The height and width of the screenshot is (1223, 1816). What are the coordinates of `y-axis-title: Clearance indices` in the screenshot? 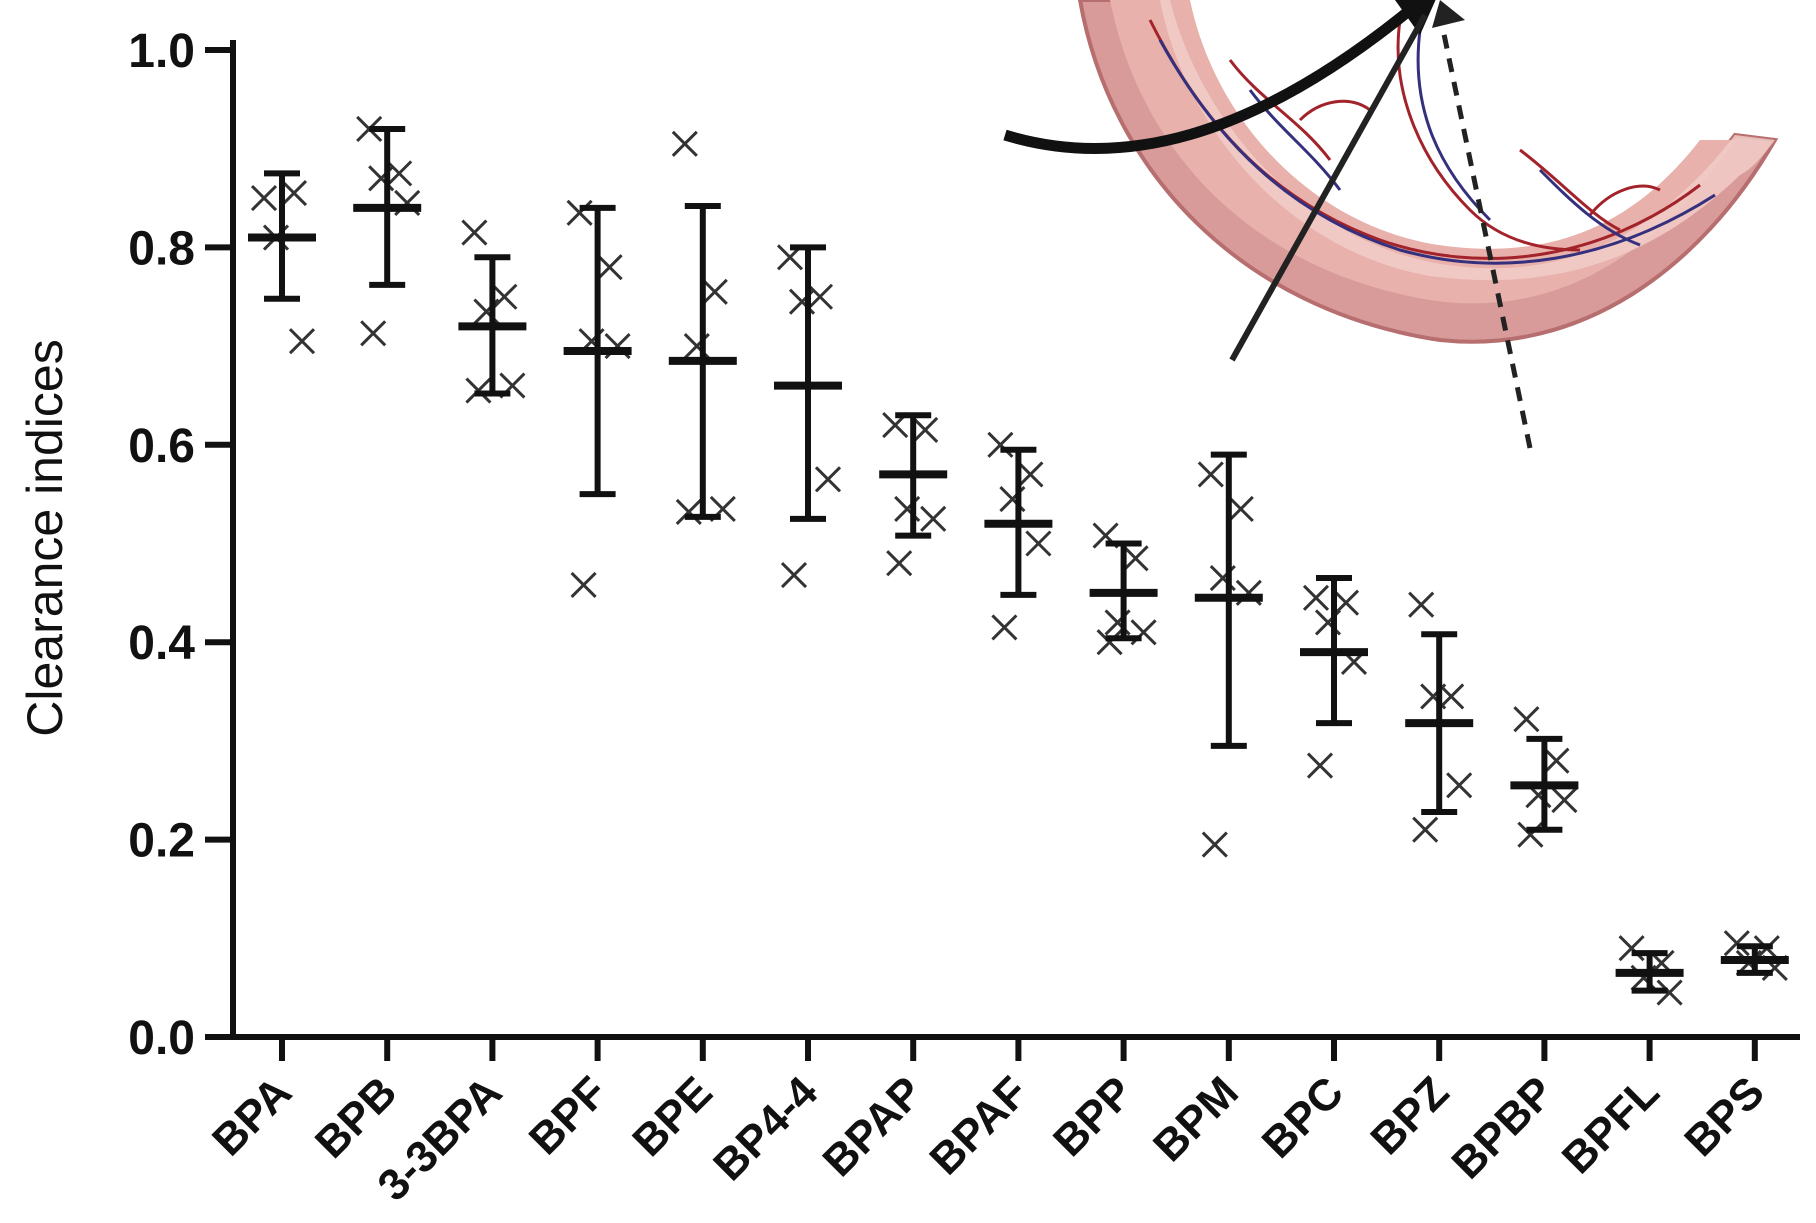 It's located at (45, 537).